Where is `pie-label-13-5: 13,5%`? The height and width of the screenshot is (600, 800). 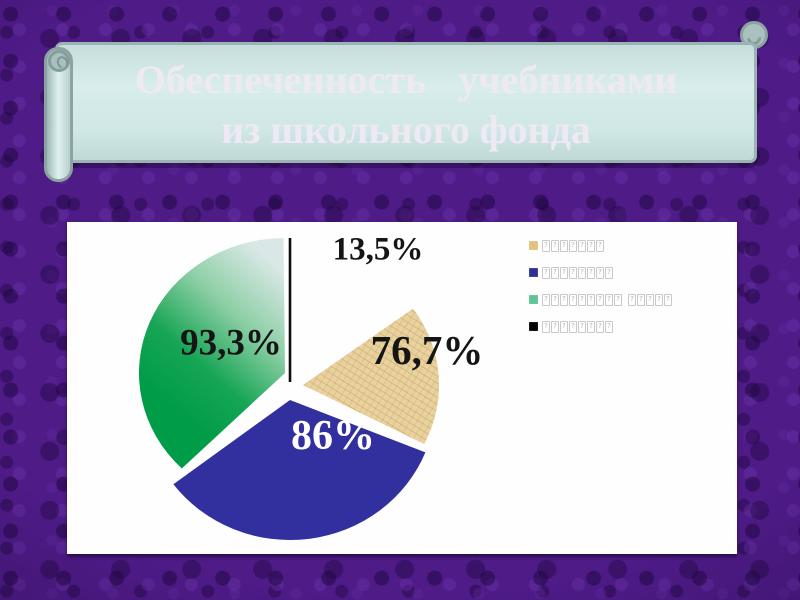 pie-label-13-5: 13,5% is located at coordinates (378, 249).